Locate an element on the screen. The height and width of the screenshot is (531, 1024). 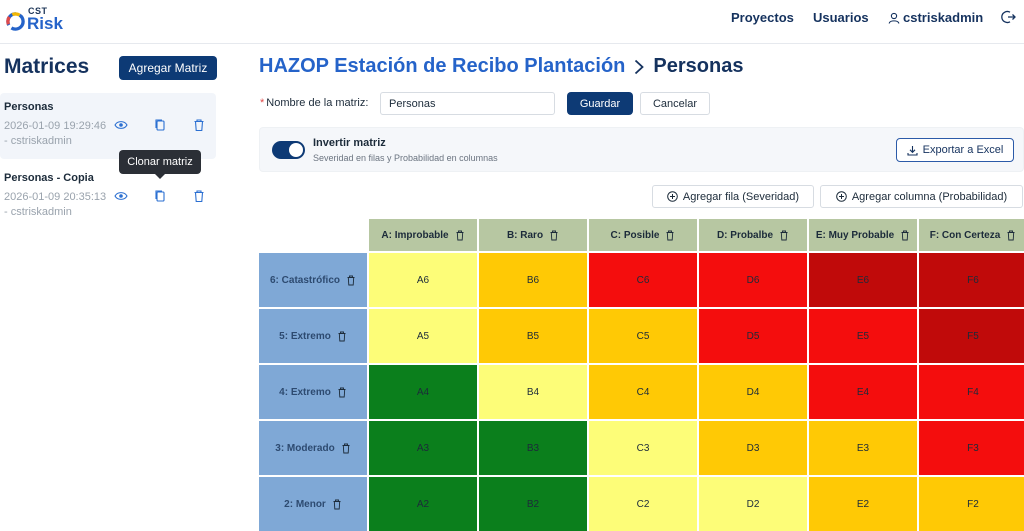
row-header-label: 3: Moderado is located at coordinates (305, 448).